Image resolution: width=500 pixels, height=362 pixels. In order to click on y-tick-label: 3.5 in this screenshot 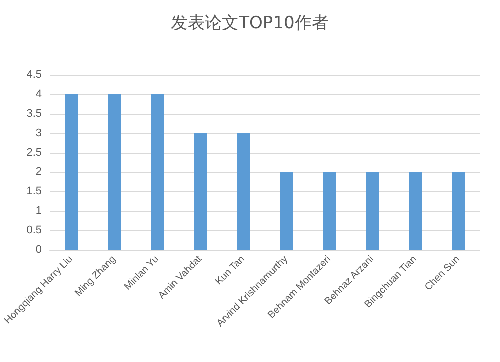, I will do `click(34, 114)`.